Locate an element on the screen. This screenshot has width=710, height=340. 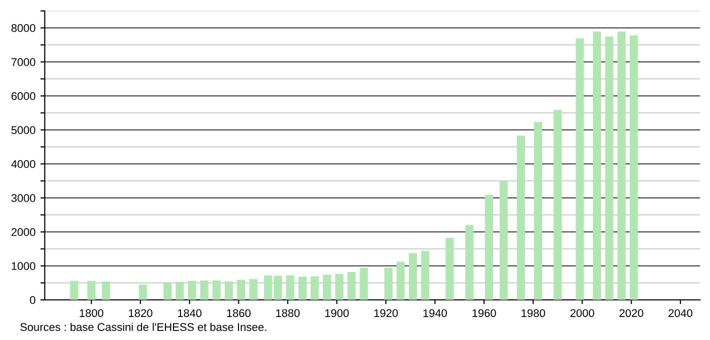
y-tick-label: 5000 is located at coordinates (23, 130).